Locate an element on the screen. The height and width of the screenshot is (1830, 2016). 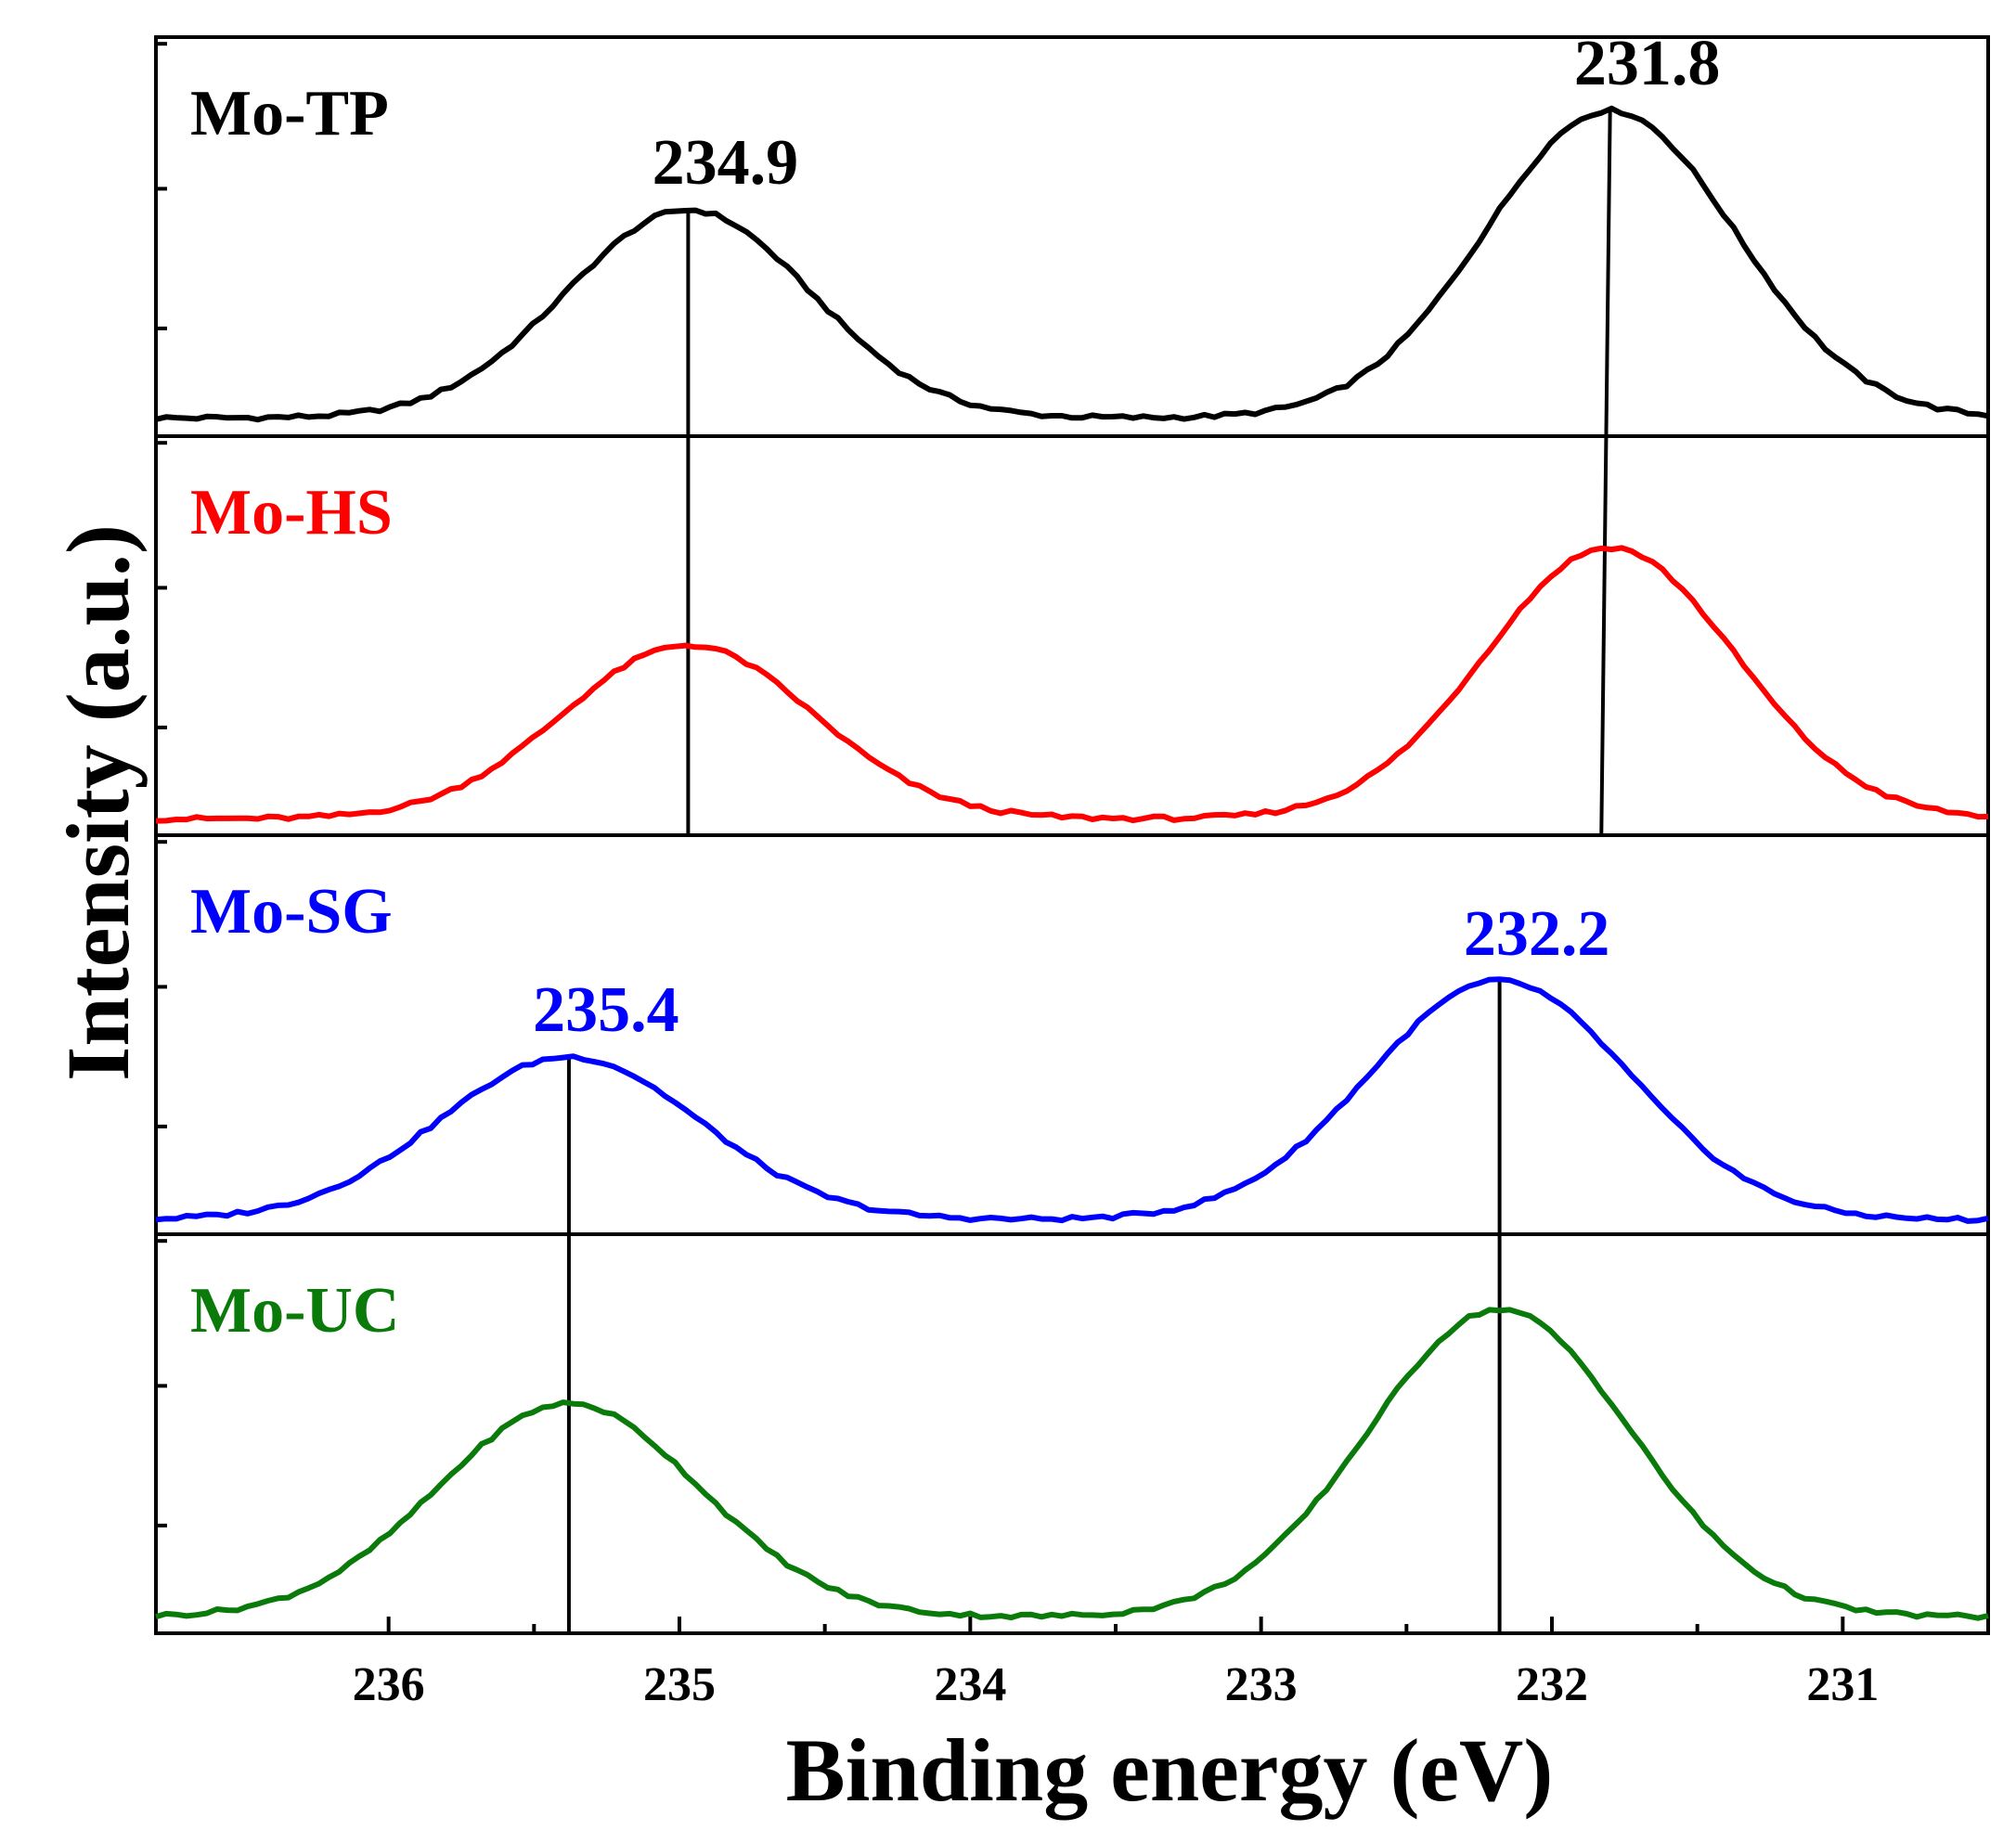
panel-label-mo-hs: Mo-HS is located at coordinates (291, 512).